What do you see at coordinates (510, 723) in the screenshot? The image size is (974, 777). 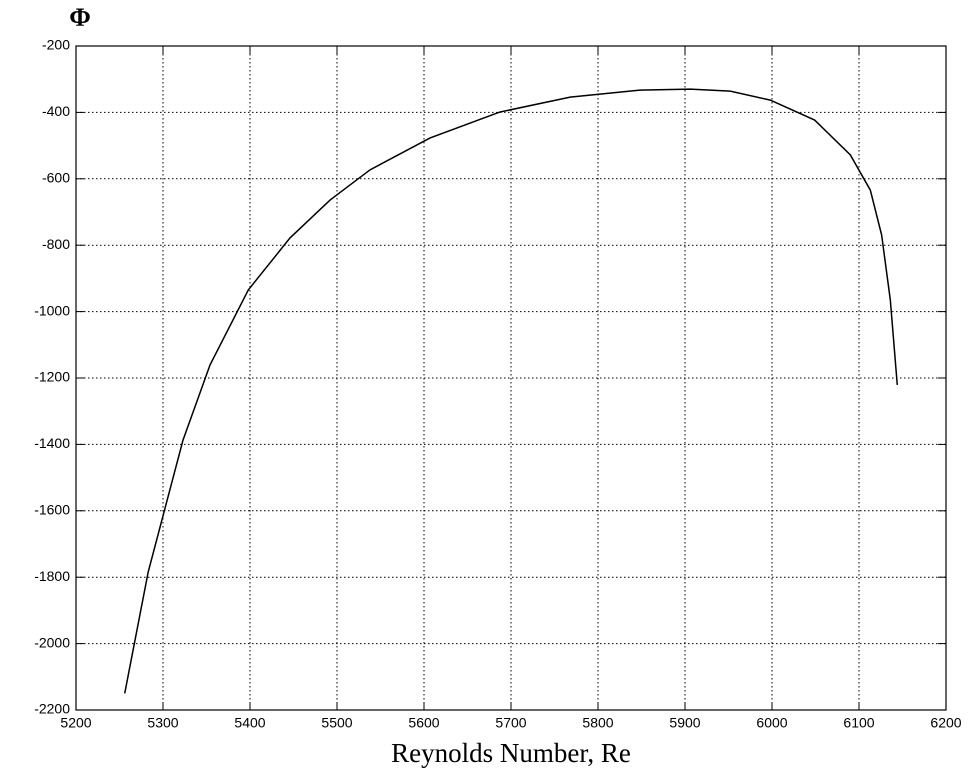 I see `x-tick-label: 5700` at bounding box center [510, 723].